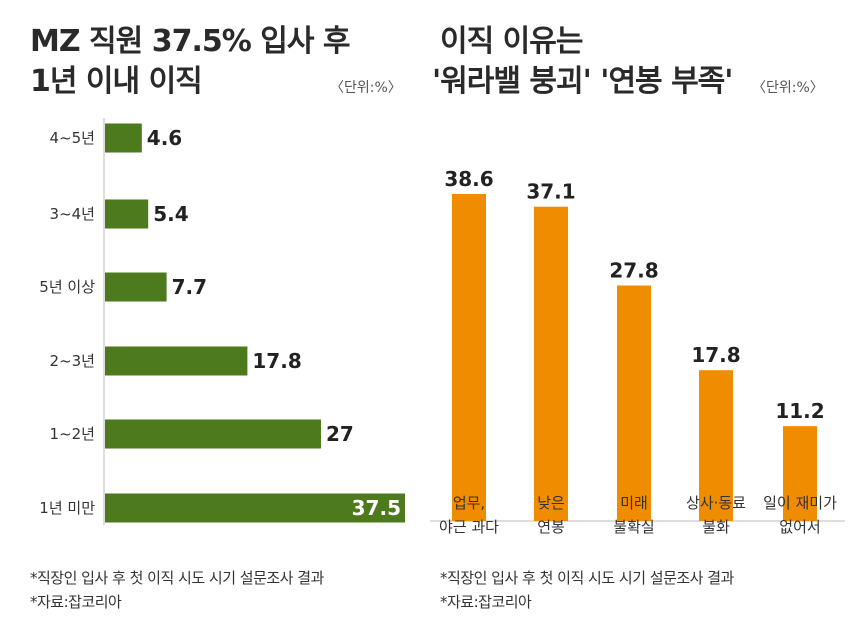  Describe the element at coordinates (376, 508) in the screenshot. I see `left-value-label: 37.5` at that location.